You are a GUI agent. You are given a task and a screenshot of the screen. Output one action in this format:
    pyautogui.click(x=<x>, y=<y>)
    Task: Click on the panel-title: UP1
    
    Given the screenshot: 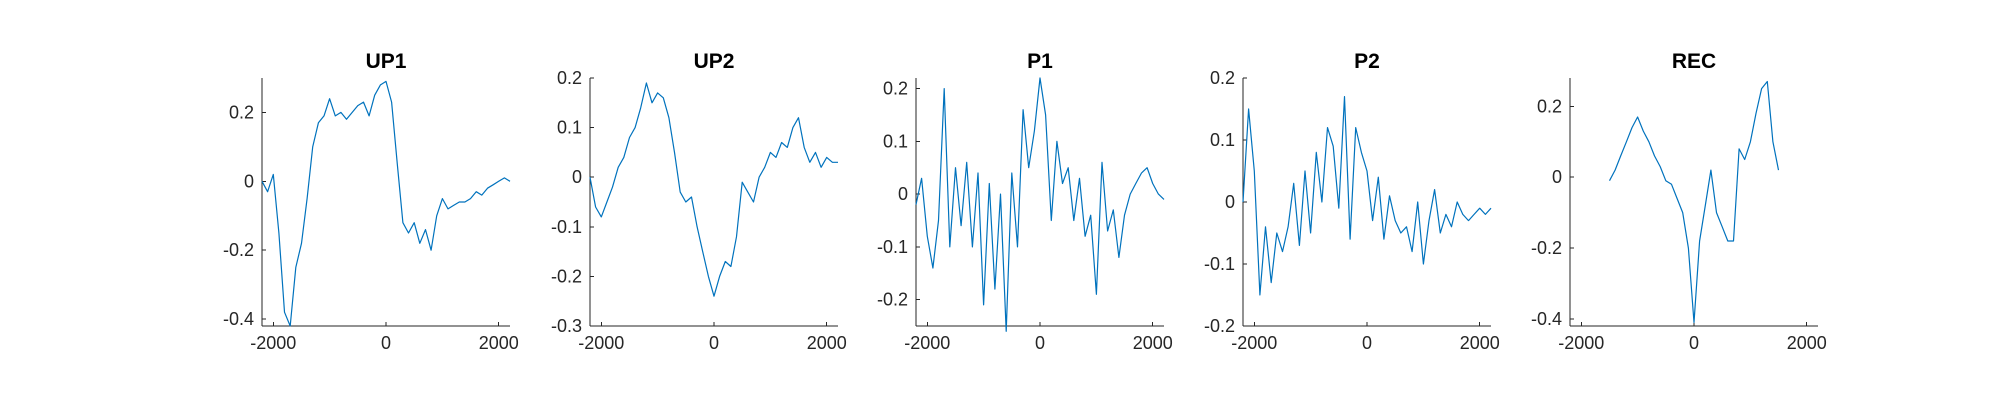 What is the action you would take?
    pyautogui.click(x=386, y=61)
    